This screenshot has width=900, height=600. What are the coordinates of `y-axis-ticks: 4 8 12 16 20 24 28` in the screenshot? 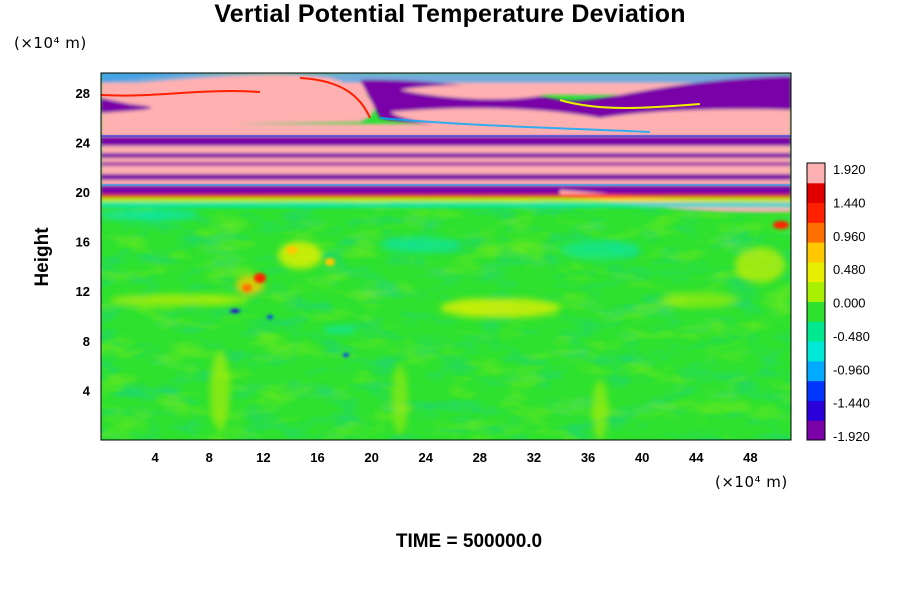 It's located at (83, 242).